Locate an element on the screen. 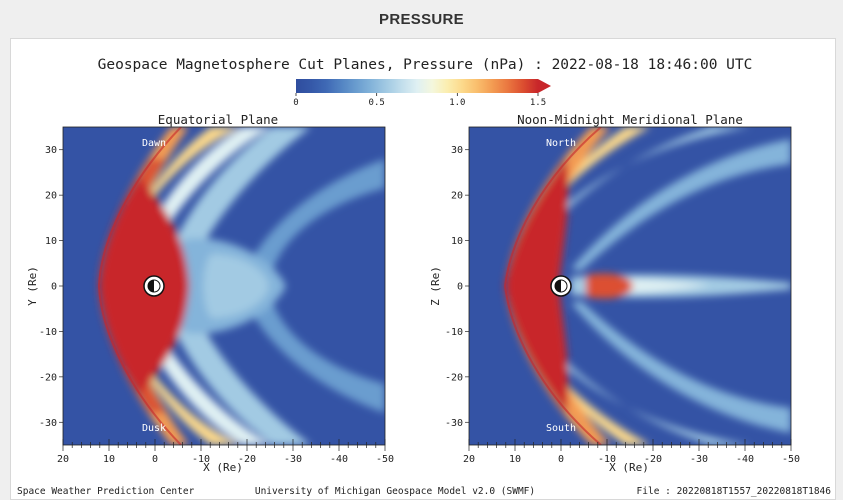 This screenshot has width=843, height=500. annotation-dawn: Dawn is located at coordinates (154, 143).